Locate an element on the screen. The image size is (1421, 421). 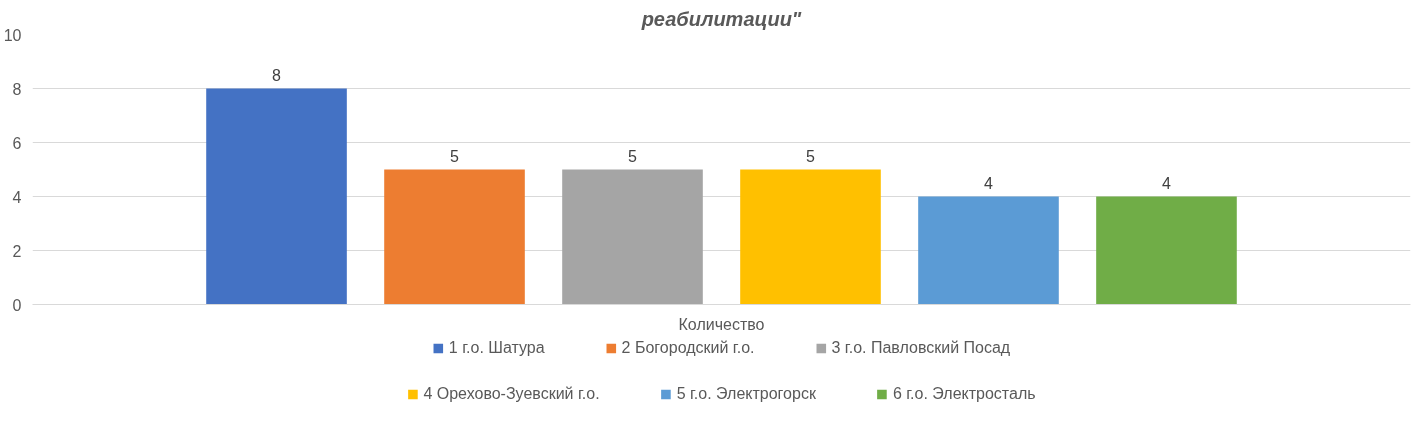
legend-label: 6 г.о. Электросталь is located at coordinates (964, 394).